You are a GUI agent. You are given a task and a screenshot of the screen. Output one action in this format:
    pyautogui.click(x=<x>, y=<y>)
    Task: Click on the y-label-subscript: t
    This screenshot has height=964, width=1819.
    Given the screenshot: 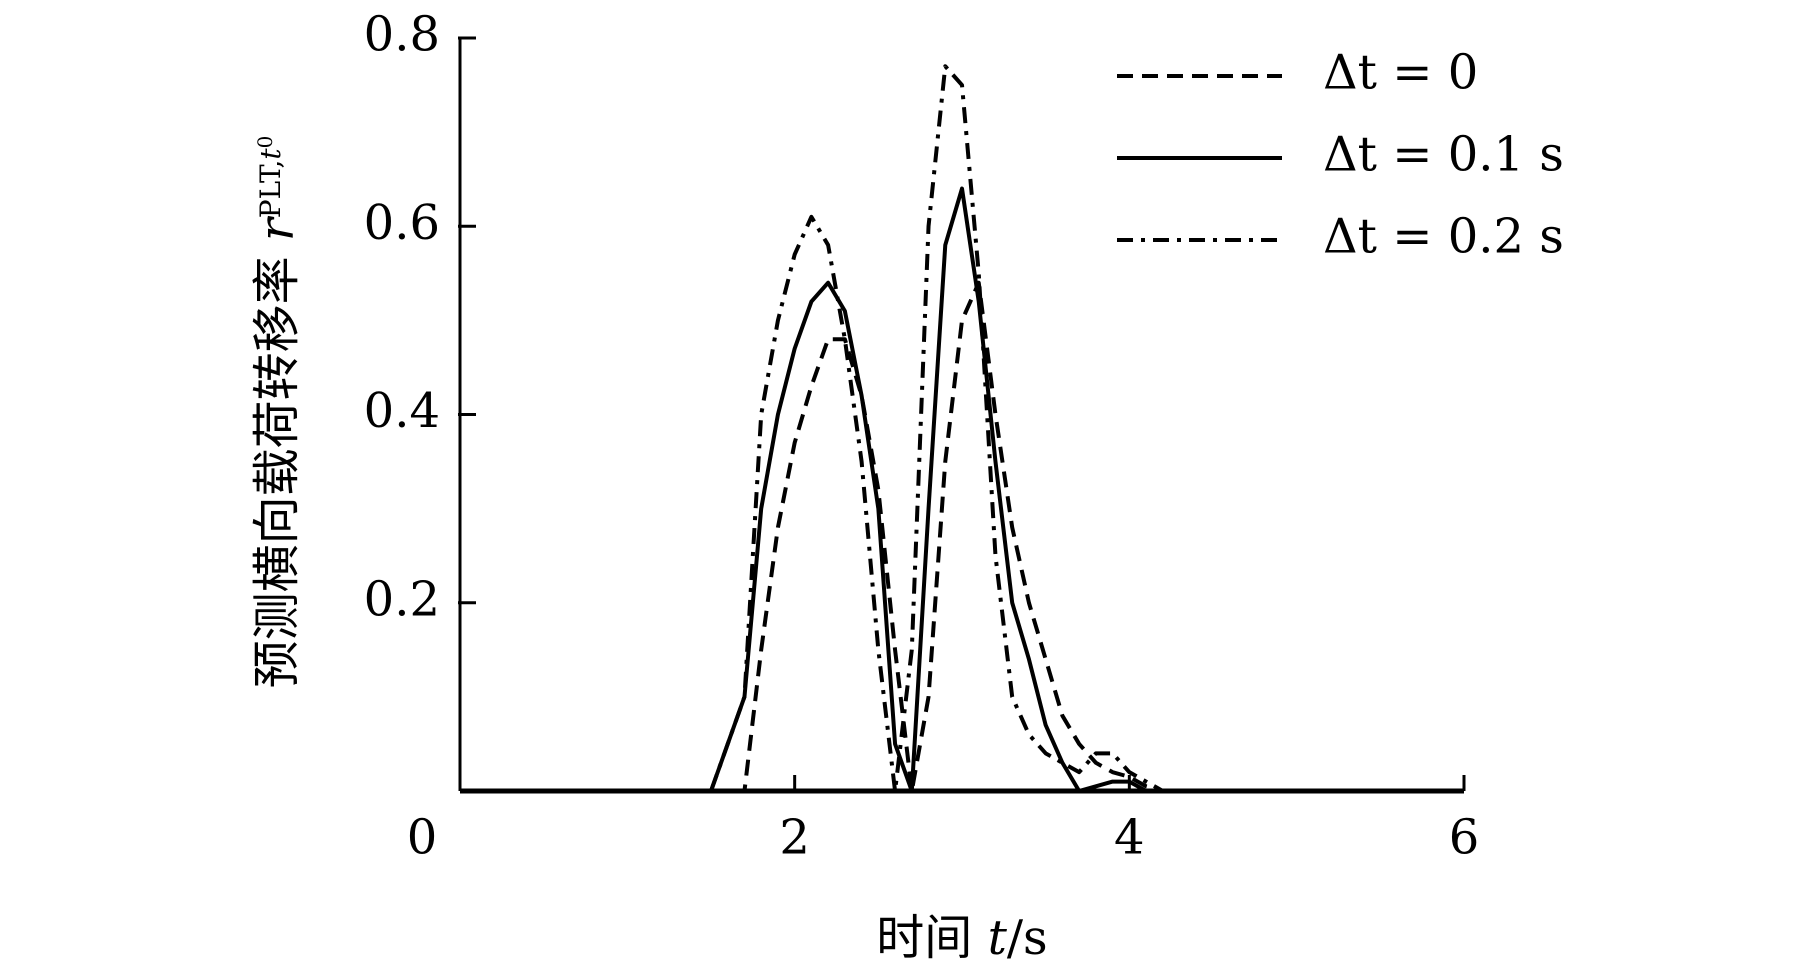 What is the action you would take?
    pyautogui.click(x=270, y=154)
    